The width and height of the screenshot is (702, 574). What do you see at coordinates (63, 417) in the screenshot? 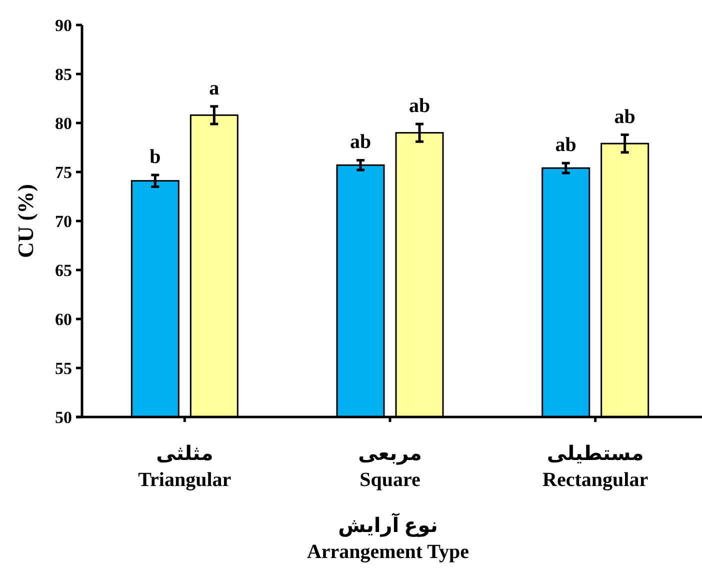
I see `y-tick-label: 50` at bounding box center [63, 417].